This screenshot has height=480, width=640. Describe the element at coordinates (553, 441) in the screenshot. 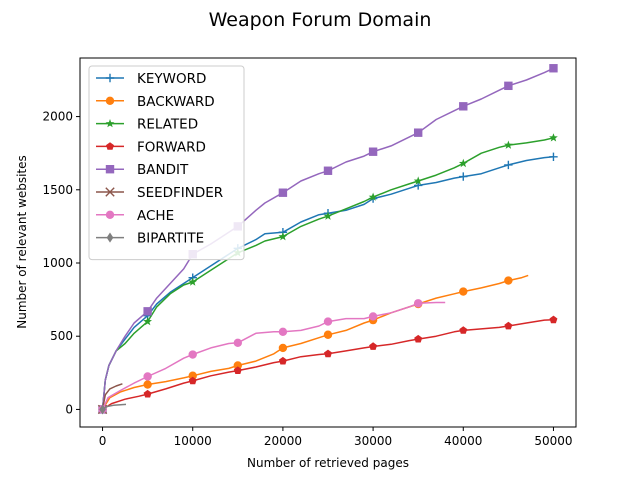

I see `x-tick-label: 50000` at that location.